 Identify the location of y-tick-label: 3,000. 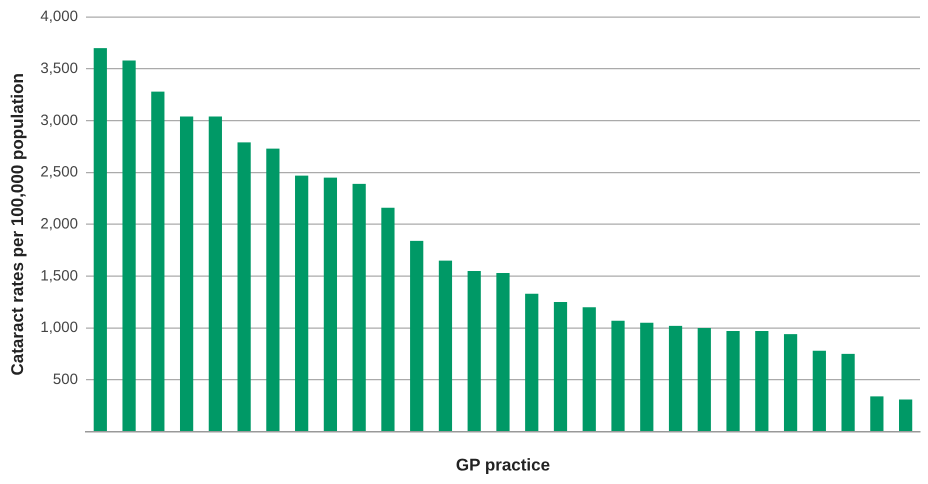
(59, 120).